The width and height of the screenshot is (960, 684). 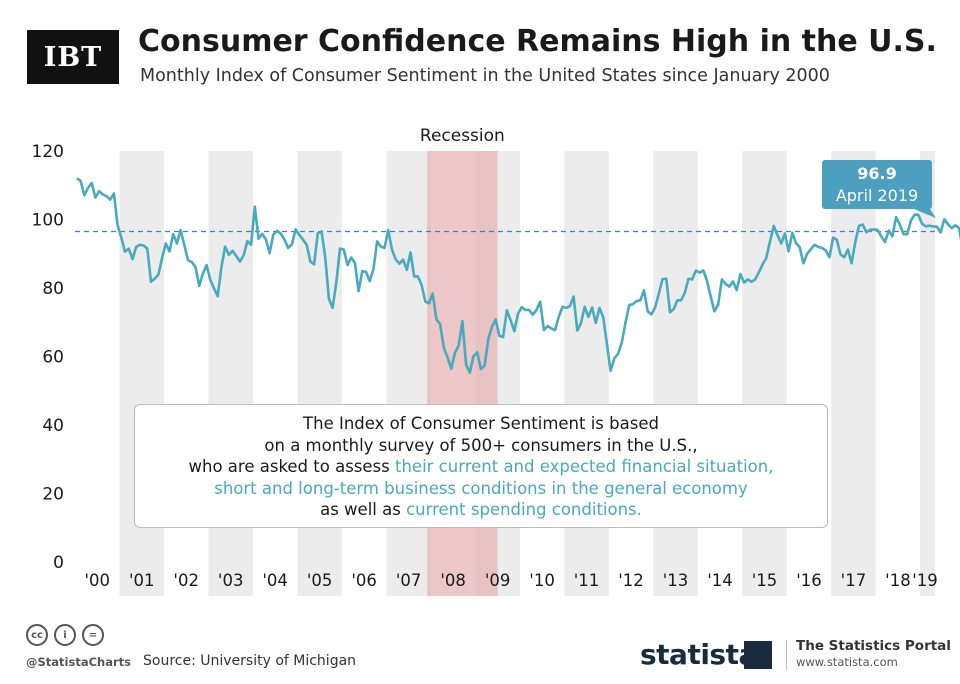 What do you see at coordinates (758, 655) in the screenshot?
I see `statista-mark-icon` at bounding box center [758, 655].